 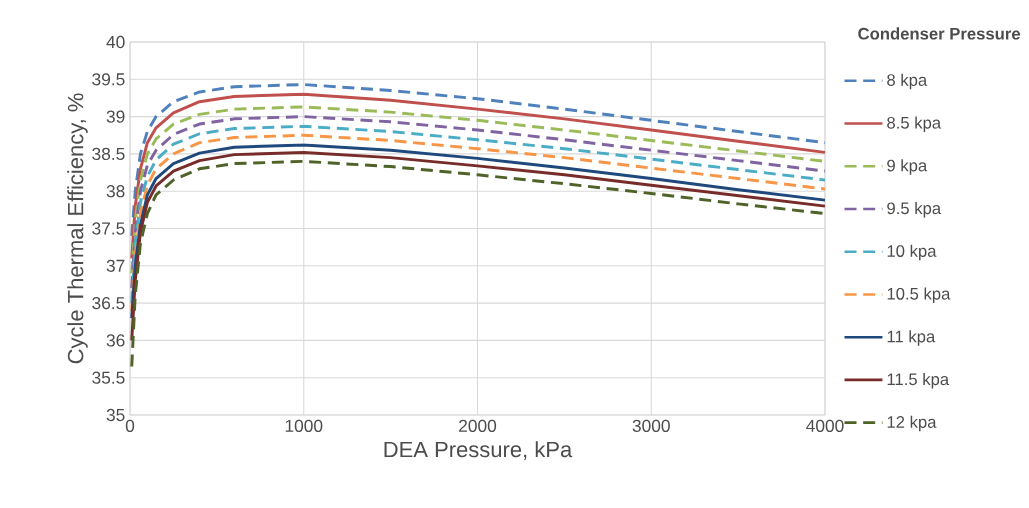 What do you see at coordinates (914, 124) in the screenshot?
I see `legend-label: 8.5 kpa` at bounding box center [914, 124].